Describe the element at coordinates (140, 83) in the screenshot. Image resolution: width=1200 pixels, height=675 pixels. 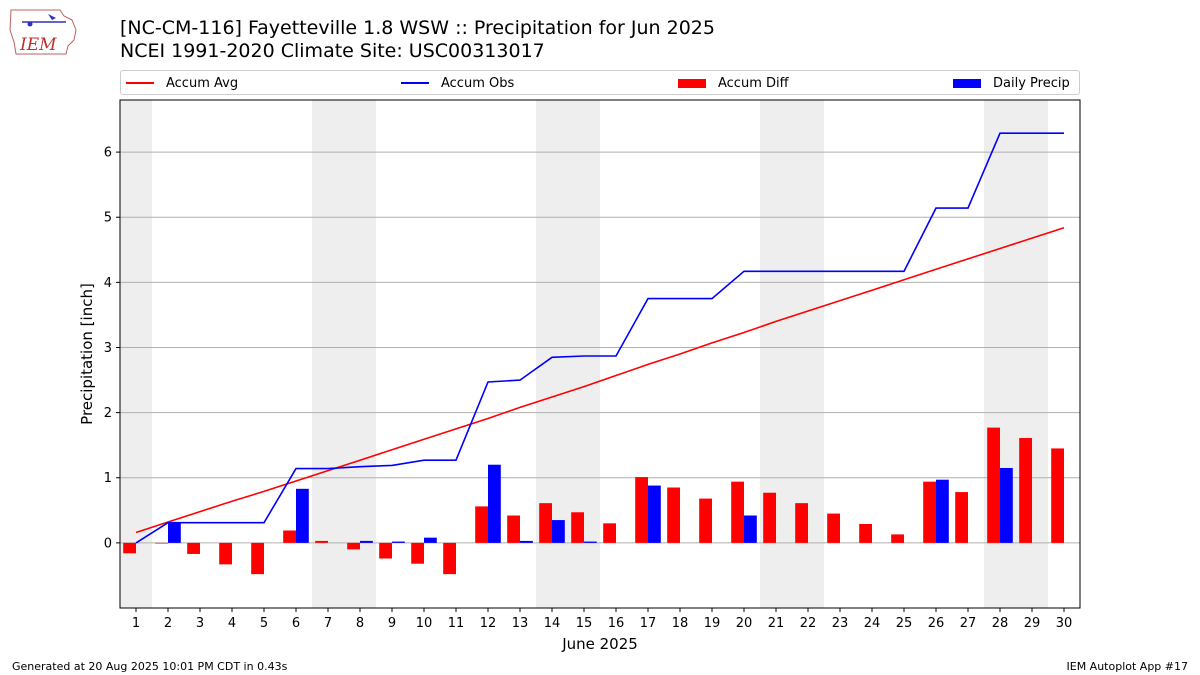
I see `legend-swatch-accum-avg` at that location.